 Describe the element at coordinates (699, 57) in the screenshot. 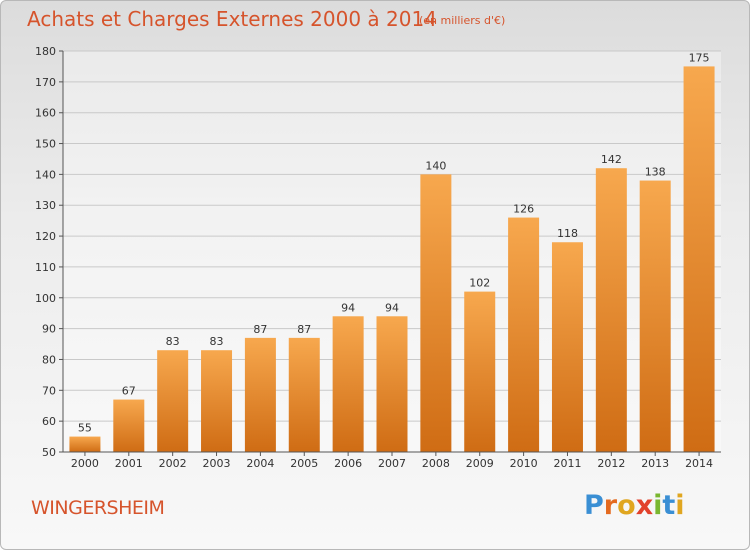

I see `bar-value-label: 175` at that location.